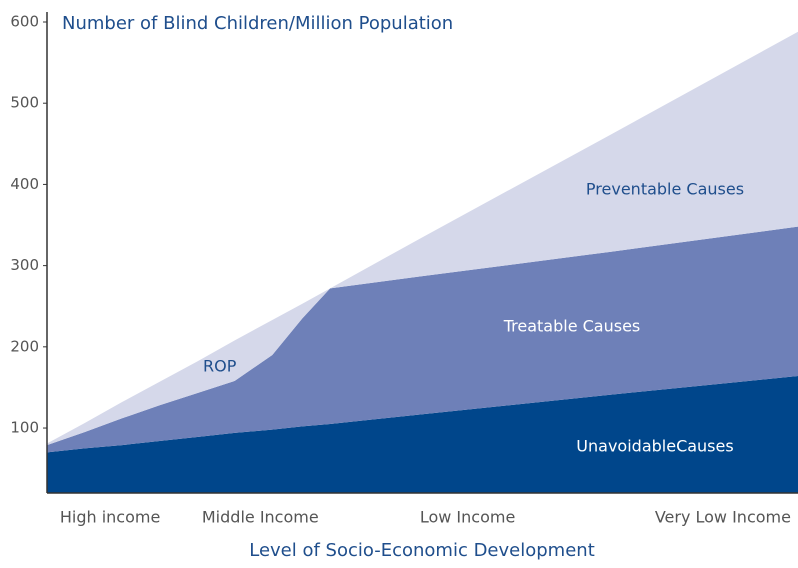 This screenshot has height=568, width=798. I want to click on x-axis-label: Level of Socio-Economic Development, so click(422, 550).